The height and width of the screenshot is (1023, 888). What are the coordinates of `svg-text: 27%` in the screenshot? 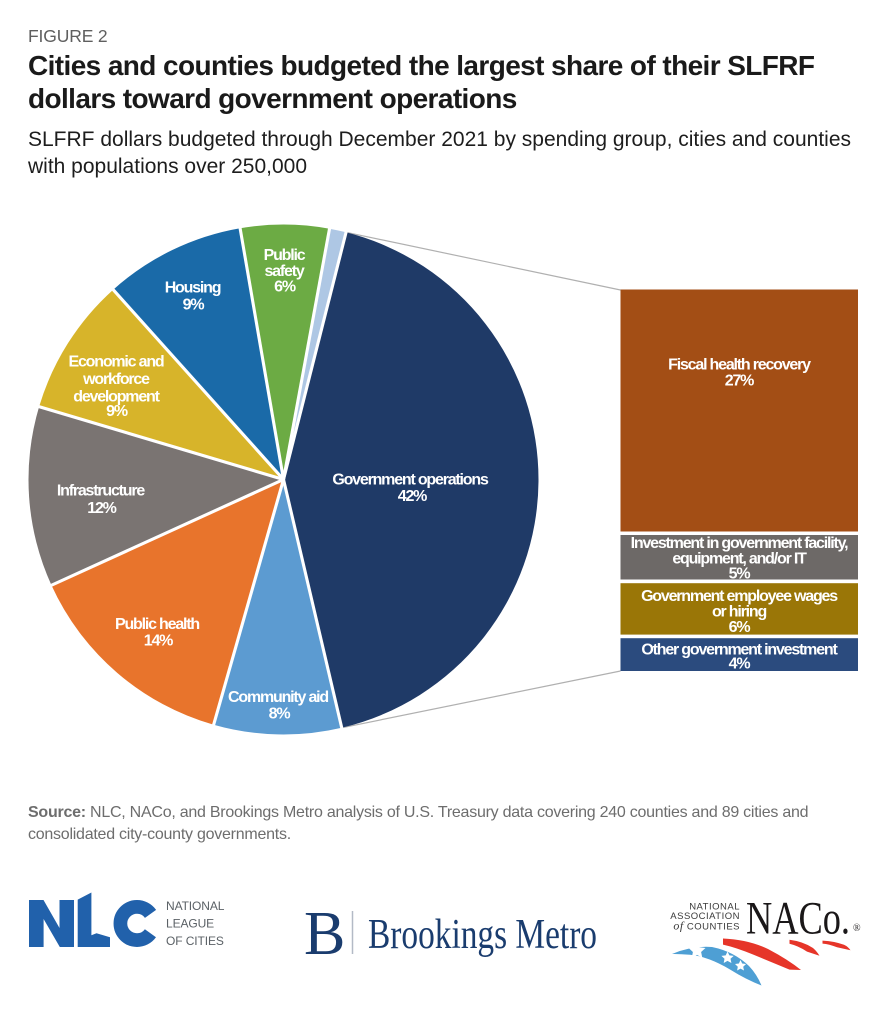 It's located at (739, 381).